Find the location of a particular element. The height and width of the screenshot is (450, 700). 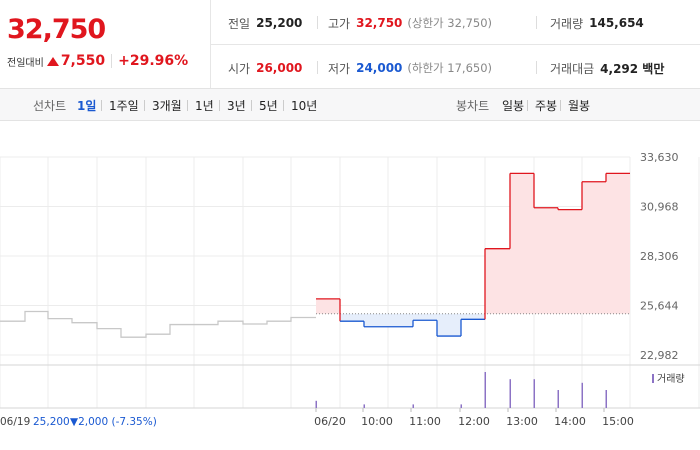

candle-chart-title: 봉차트 is located at coordinates (473, 106).